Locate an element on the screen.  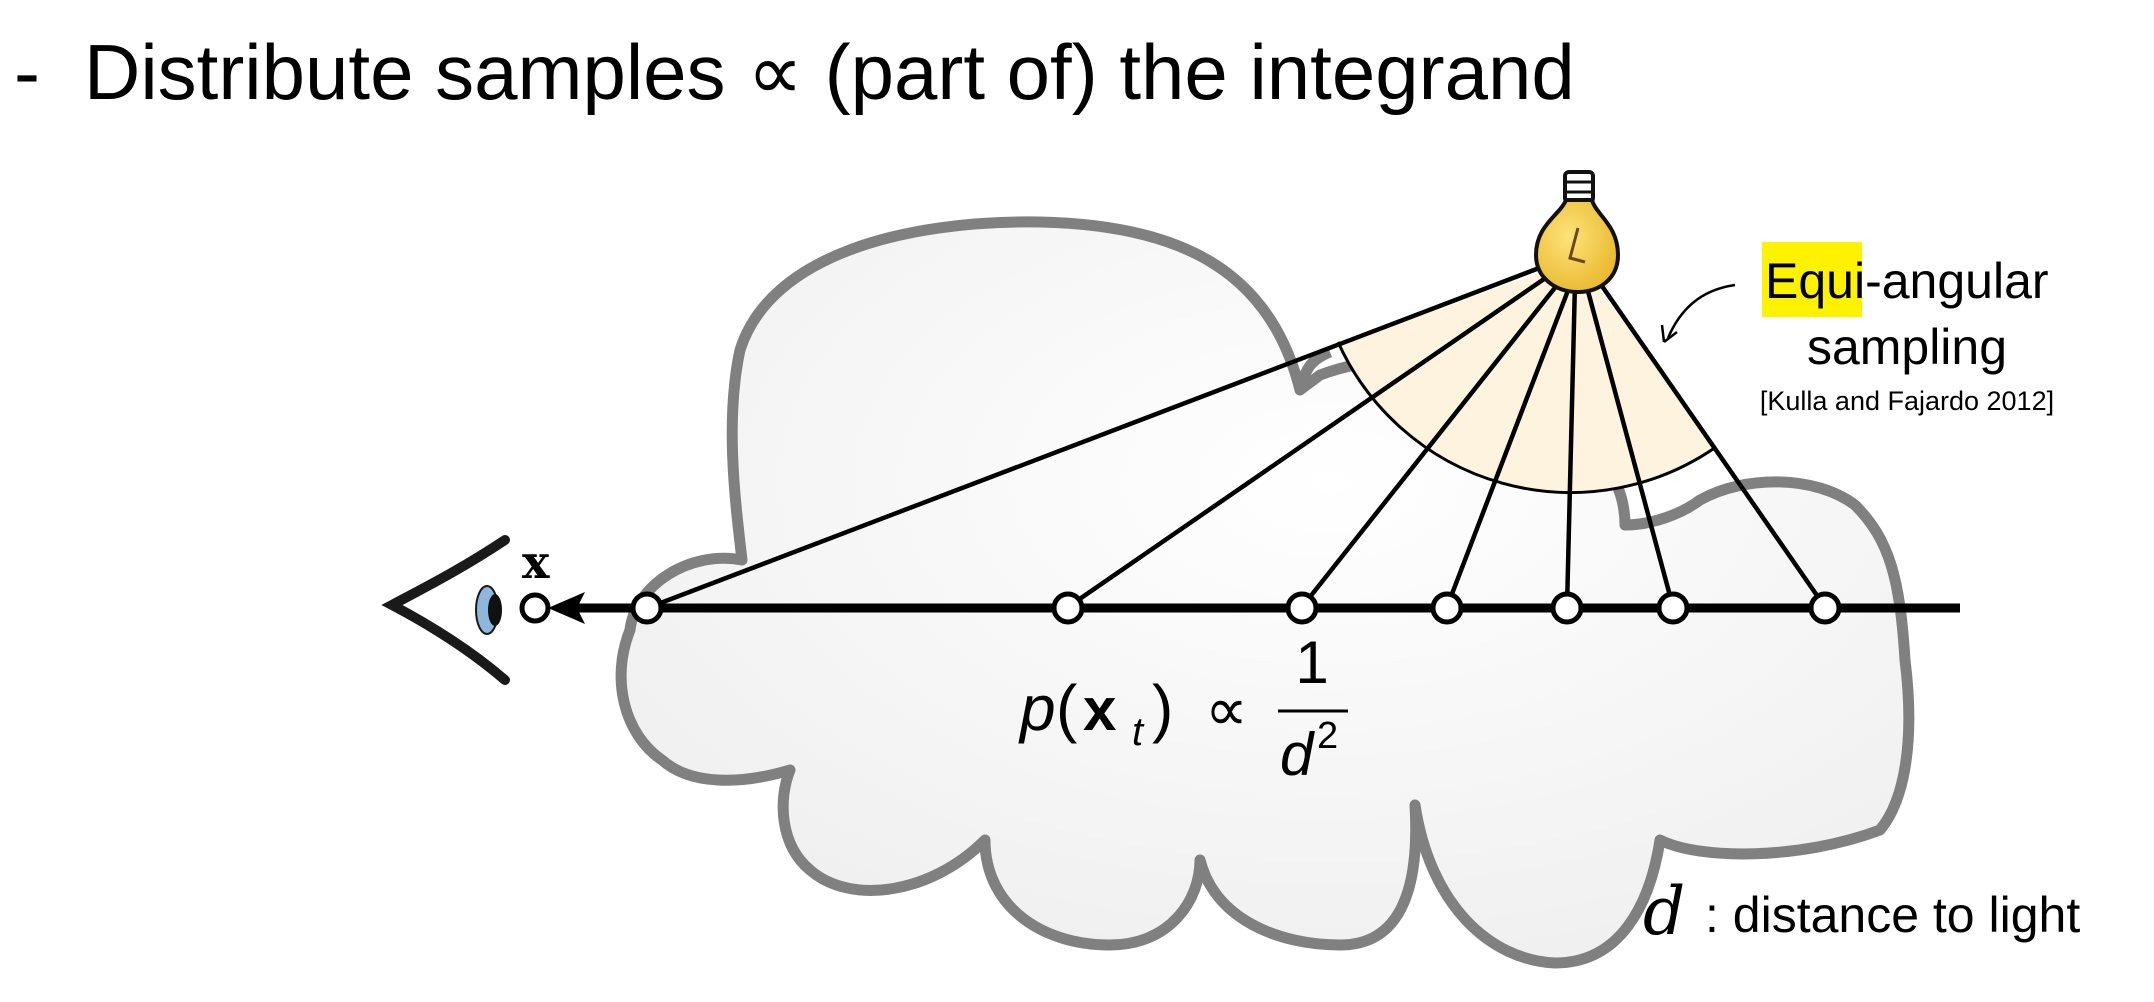
formula-numerator: 1 is located at coordinates (1311, 662).